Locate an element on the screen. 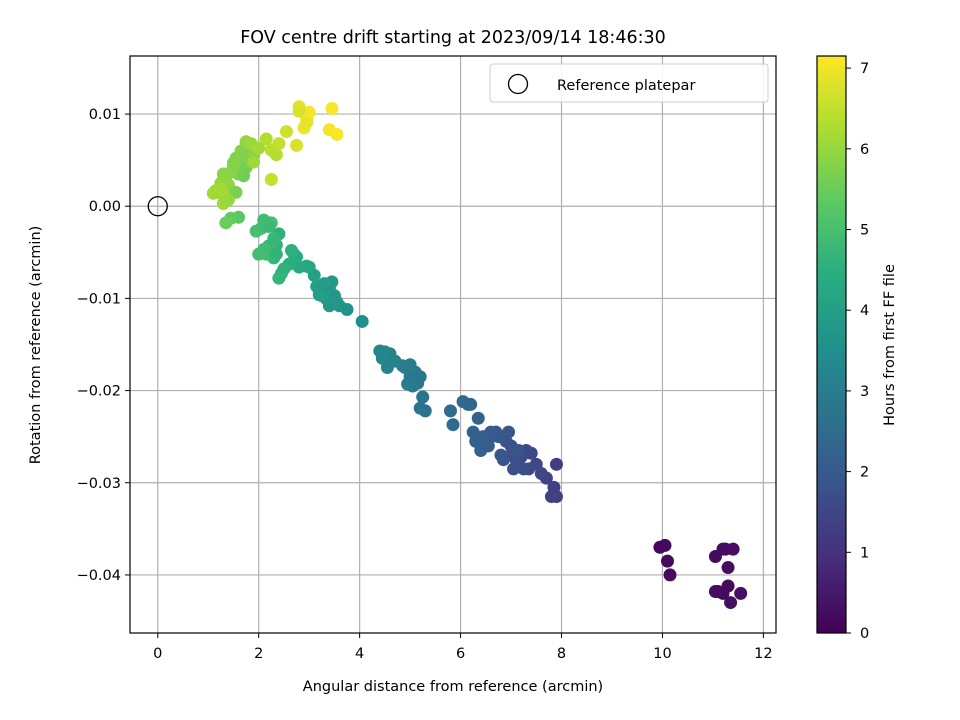  x-axis-label: Angular distance from reference (arcmin) is located at coordinates (453, 687).